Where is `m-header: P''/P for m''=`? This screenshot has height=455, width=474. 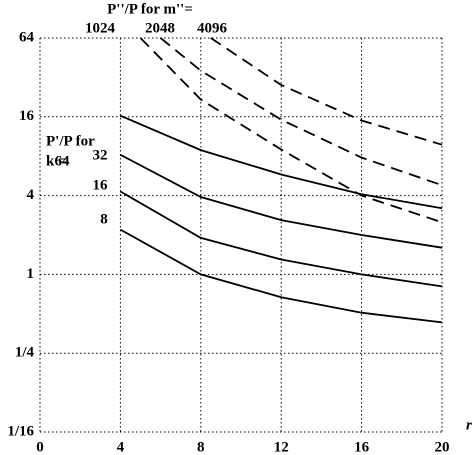
m-header: P''/P for m''= is located at coordinates (150, 9).